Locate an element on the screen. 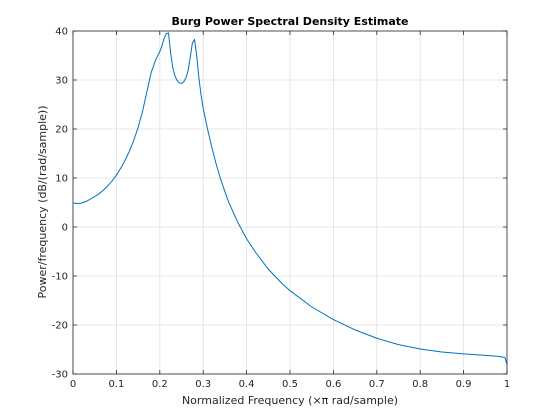 This screenshot has height=420, width=560. y-tick-label: -20 is located at coordinates (60, 326).